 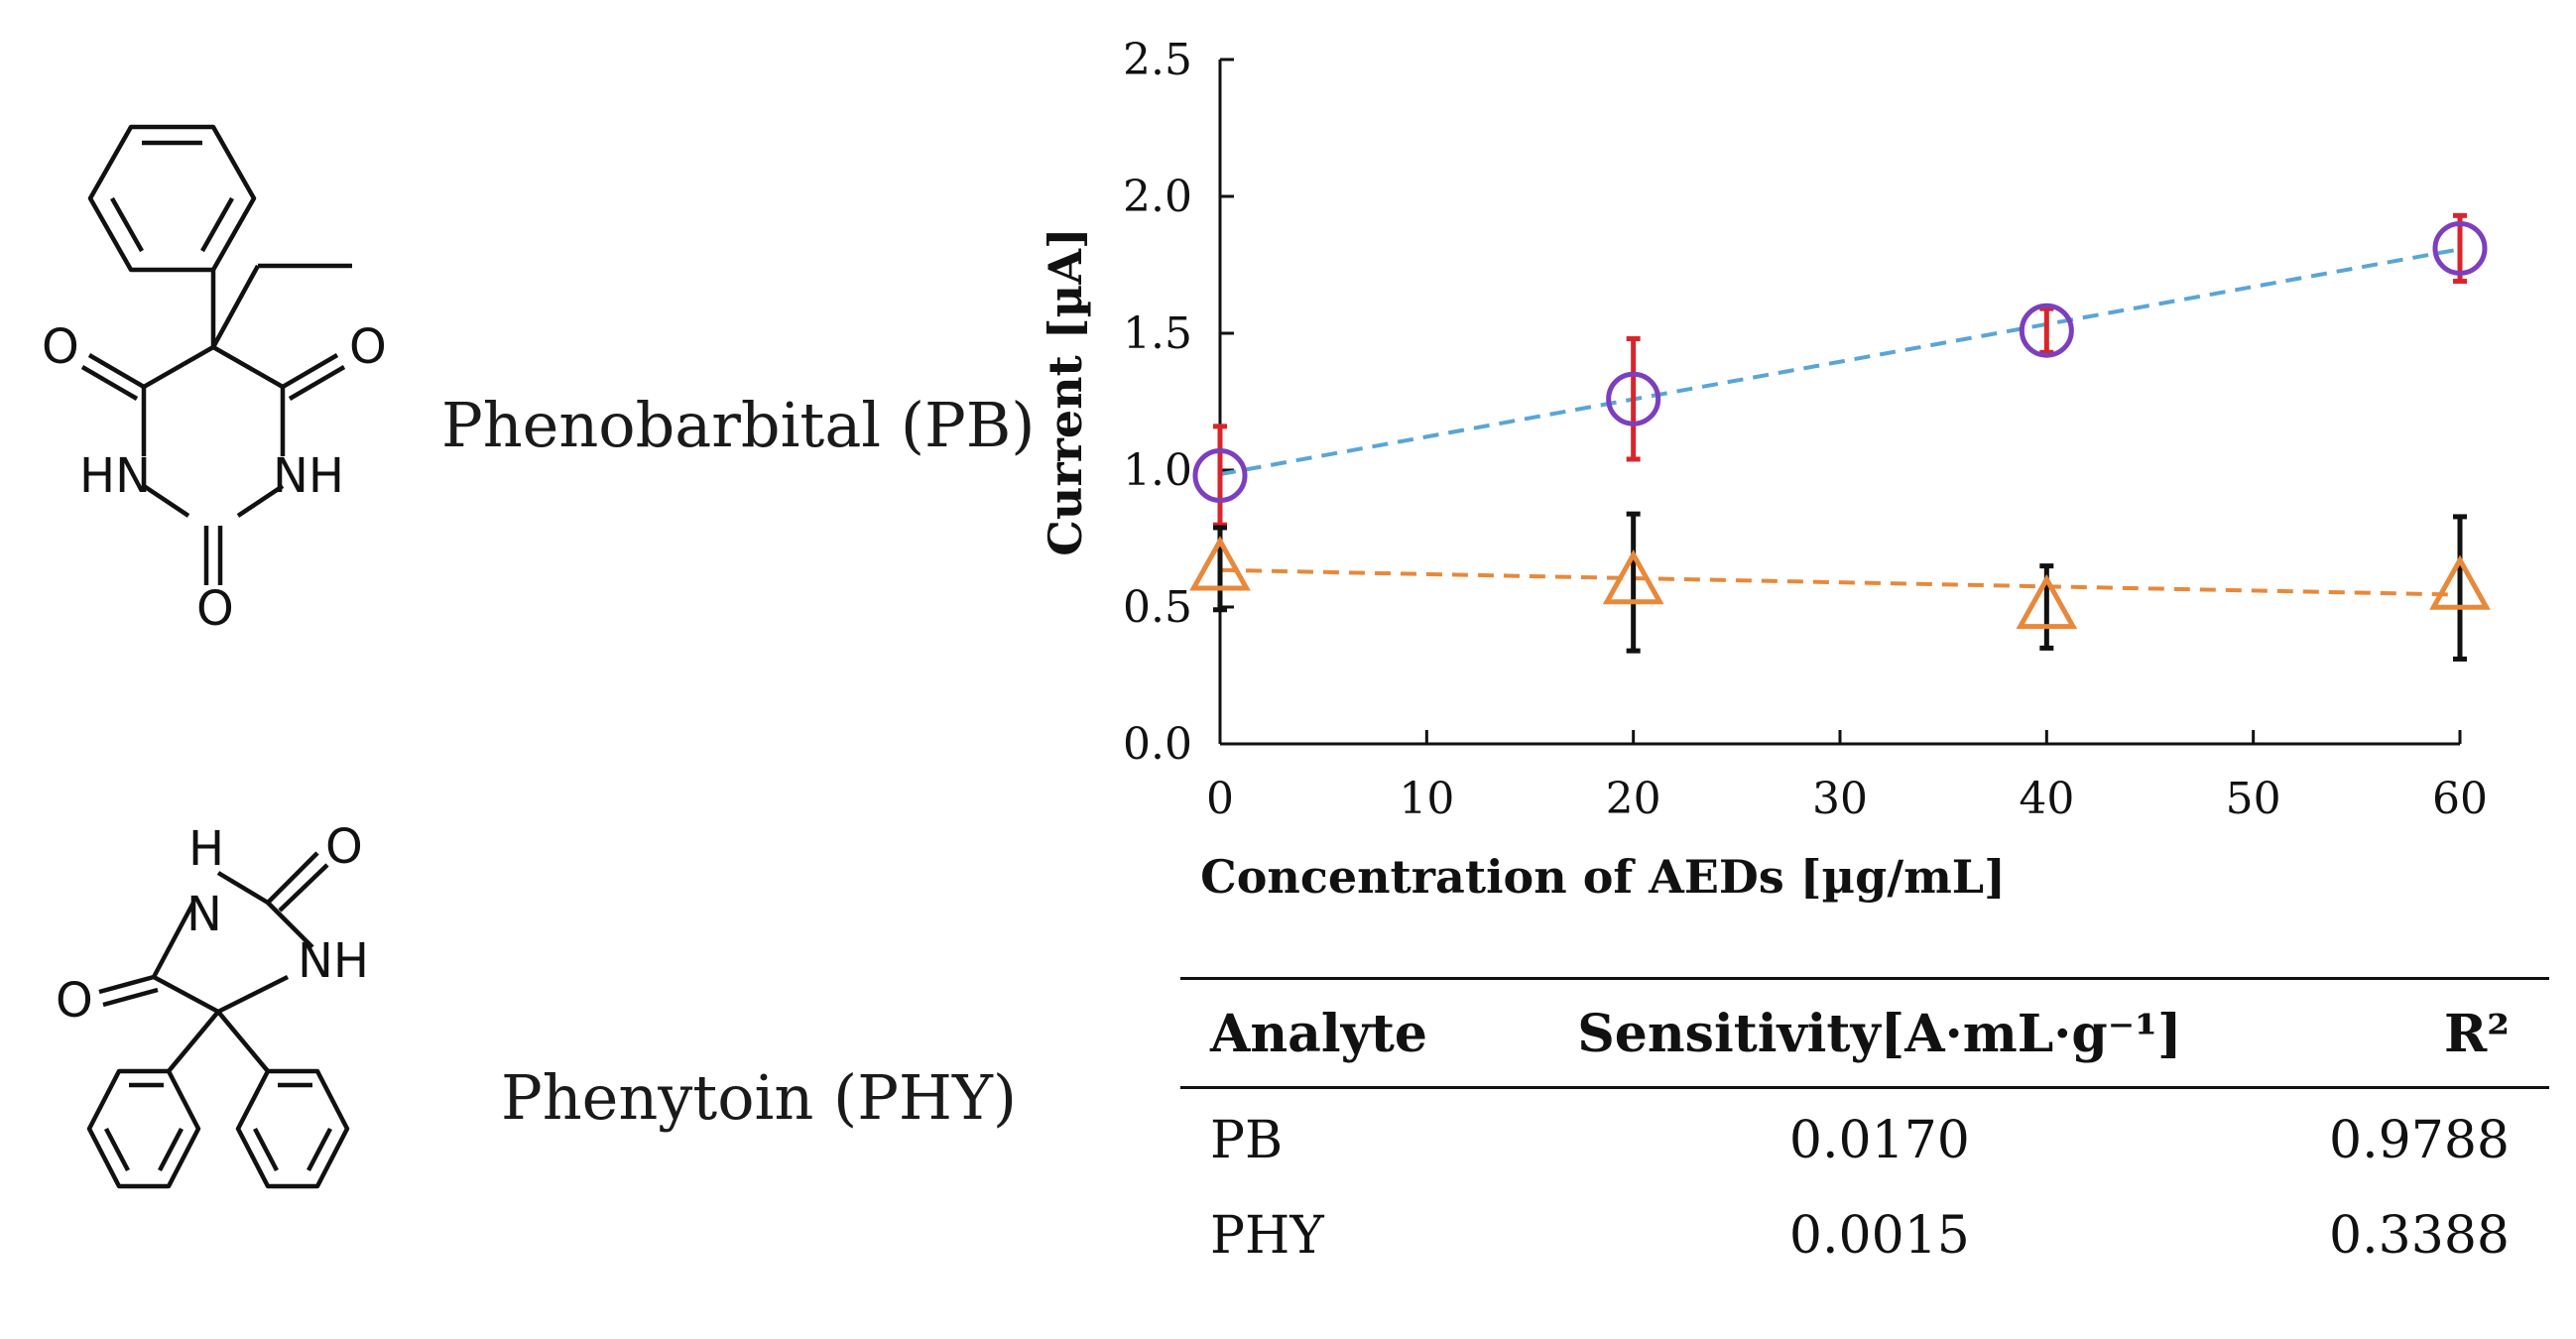 What do you see at coordinates (1157, 607) in the screenshot?
I see `y-tick-label: 0.5` at bounding box center [1157, 607].